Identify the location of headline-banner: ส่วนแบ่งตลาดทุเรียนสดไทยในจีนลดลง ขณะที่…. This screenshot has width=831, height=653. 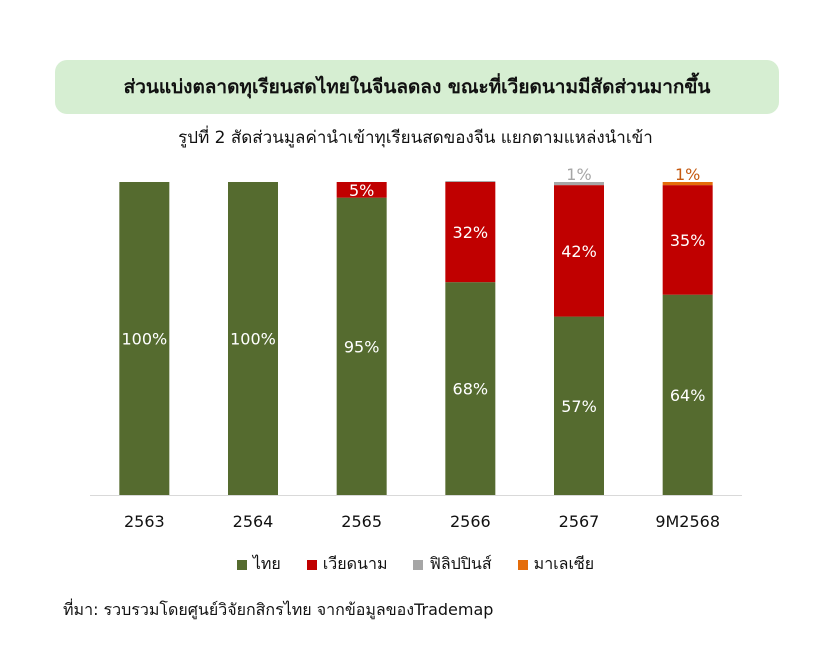
(417, 87).